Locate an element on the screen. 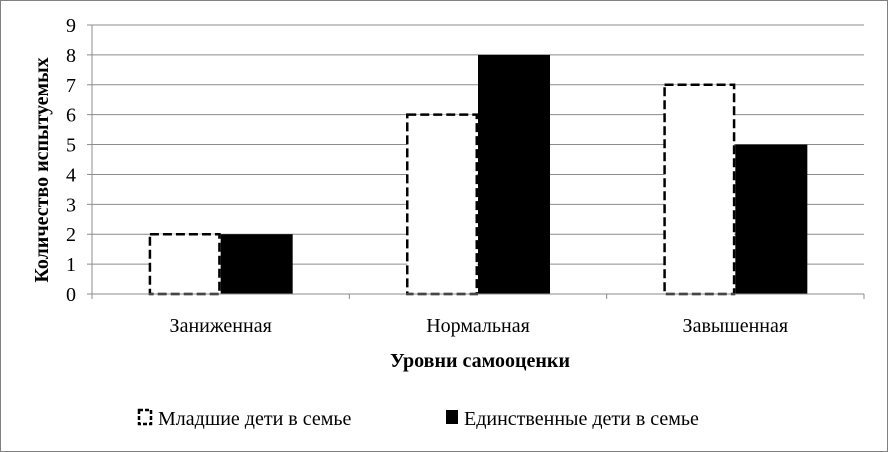 This screenshot has width=888, height=452. y-tick-labels: 0 1 2 3 4 5 6 7 8 9 is located at coordinates (71, 160).